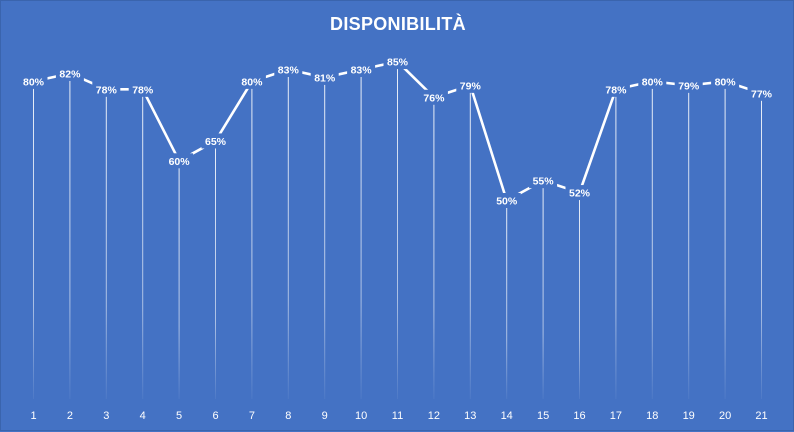 This screenshot has height=432, width=794. What do you see at coordinates (398, 24) in the screenshot?
I see `chart-title: DISPONIBILITÀ` at bounding box center [398, 24].